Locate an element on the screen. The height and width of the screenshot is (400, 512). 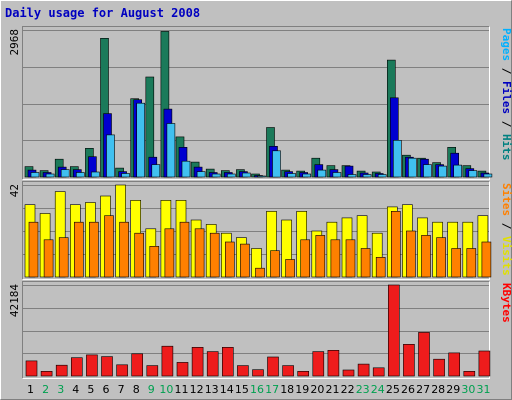
day-label-18: 18 is located at coordinates (287, 389).